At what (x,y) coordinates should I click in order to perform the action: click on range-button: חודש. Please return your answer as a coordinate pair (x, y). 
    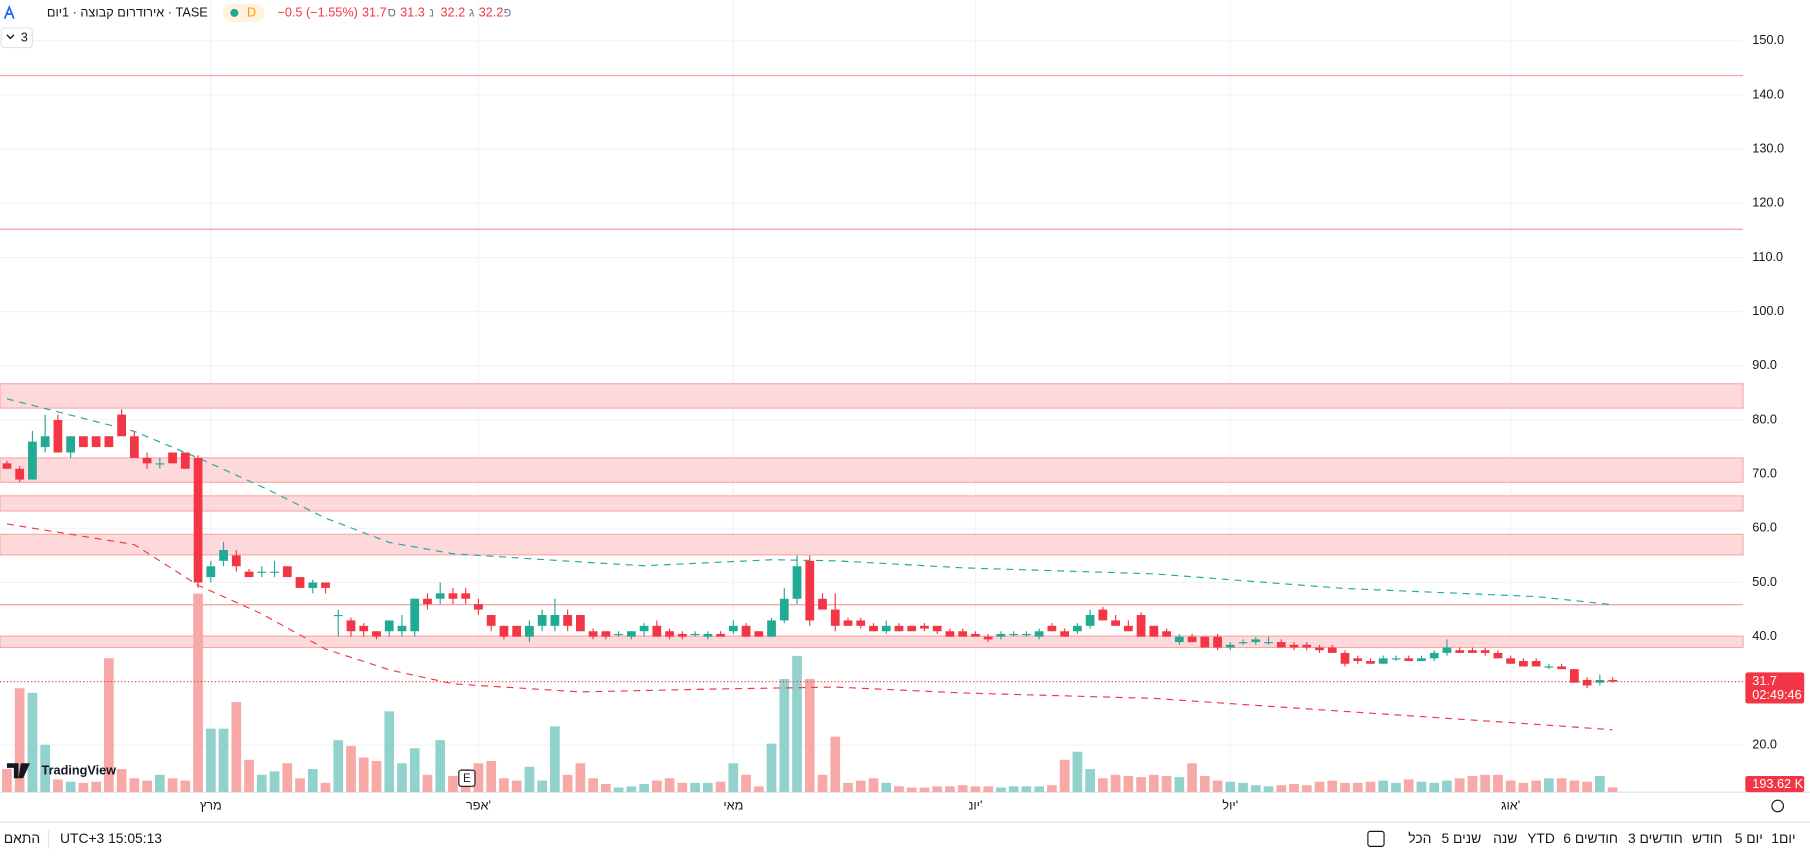
    Looking at the image, I should click on (1707, 838).